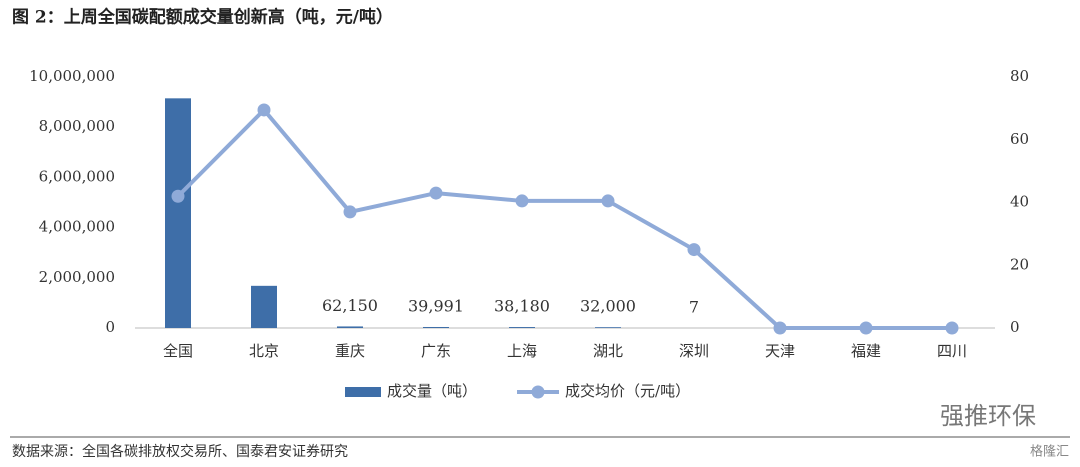 The height and width of the screenshot is (467, 1080). I want to click on y-tick-label: 6,000,000, so click(77, 176).